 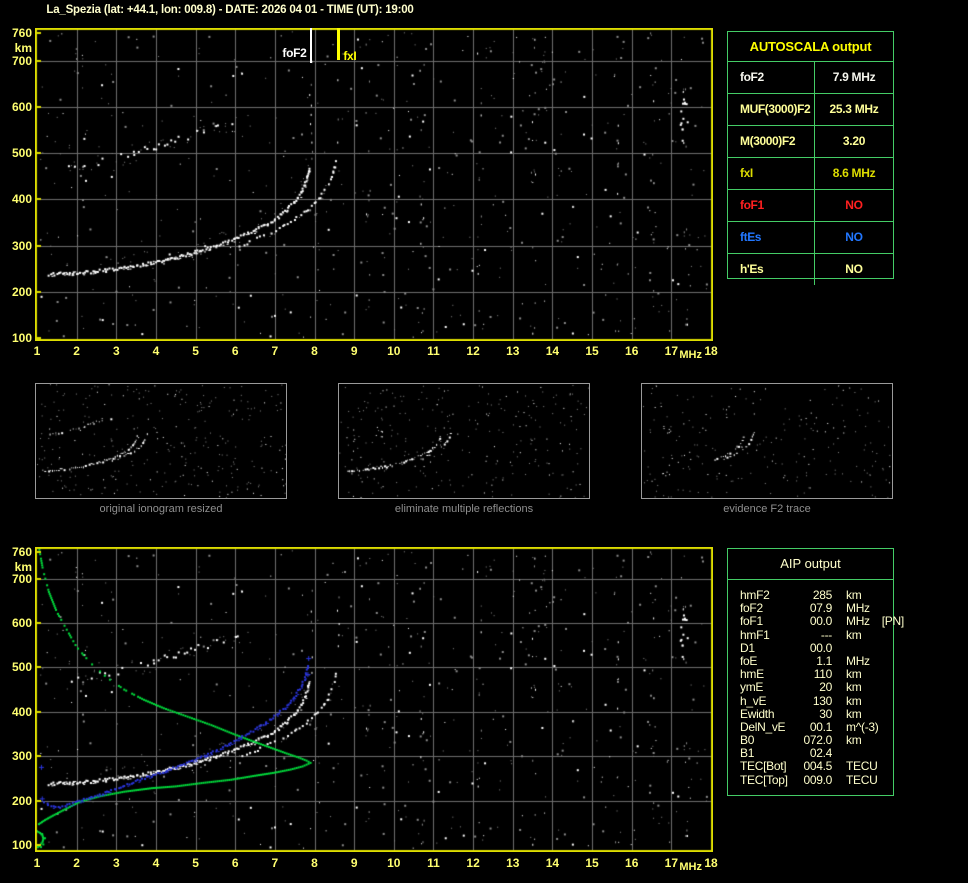 I want to click on x-tick-label: 3, so click(x=116, y=863).